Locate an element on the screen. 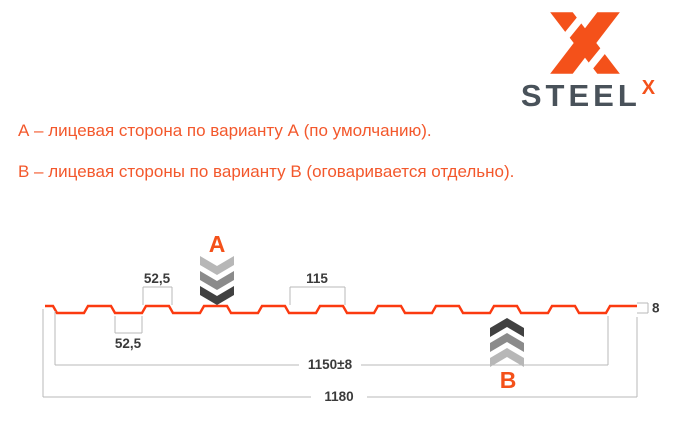 The height and width of the screenshot is (436, 700). dim-top-flat: 52,5 is located at coordinates (157, 288).